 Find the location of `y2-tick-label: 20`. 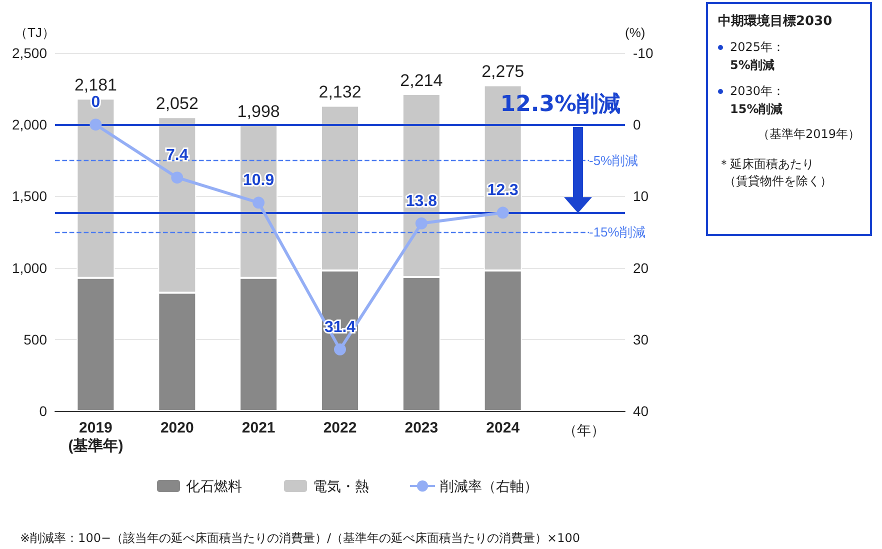

y2-tick-label: 20 is located at coordinates (641, 268).